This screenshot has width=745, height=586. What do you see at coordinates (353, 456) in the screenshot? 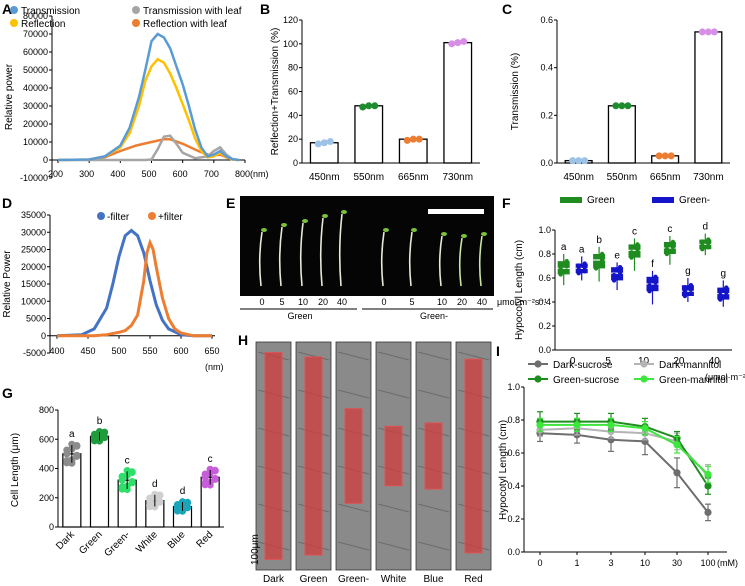
I see `cell-highlight` at bounding box center [353, 456].